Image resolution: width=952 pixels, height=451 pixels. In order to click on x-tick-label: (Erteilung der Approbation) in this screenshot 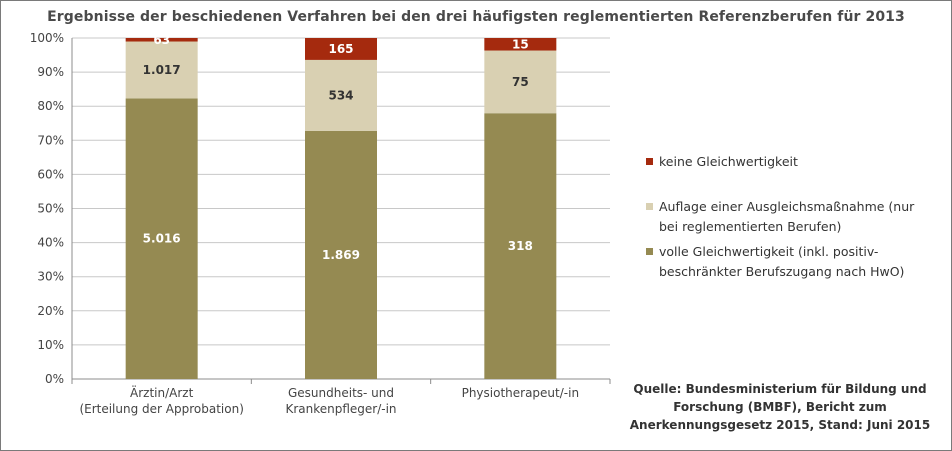, I will do `click(161, 409)`.